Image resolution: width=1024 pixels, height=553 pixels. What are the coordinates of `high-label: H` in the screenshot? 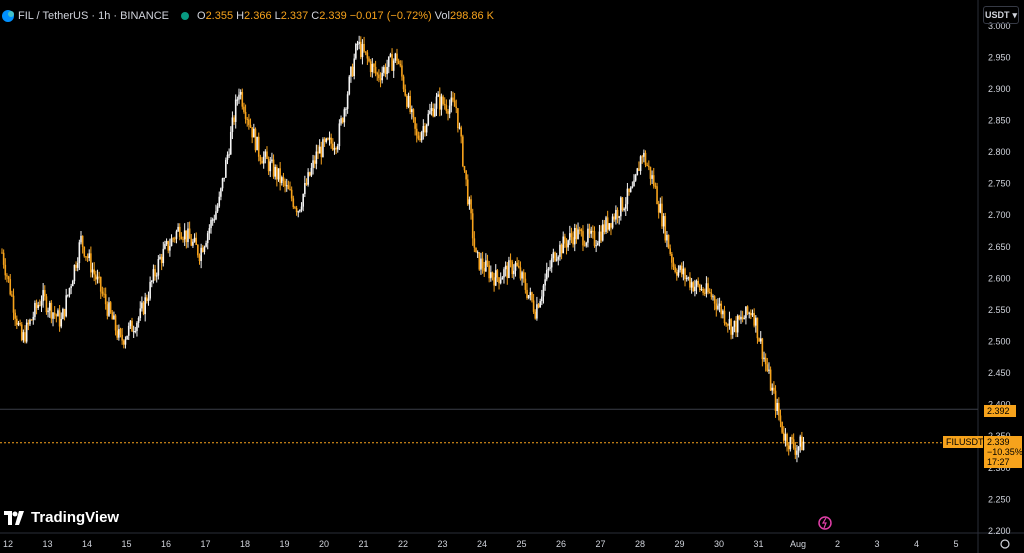 It's located at (240, 16).